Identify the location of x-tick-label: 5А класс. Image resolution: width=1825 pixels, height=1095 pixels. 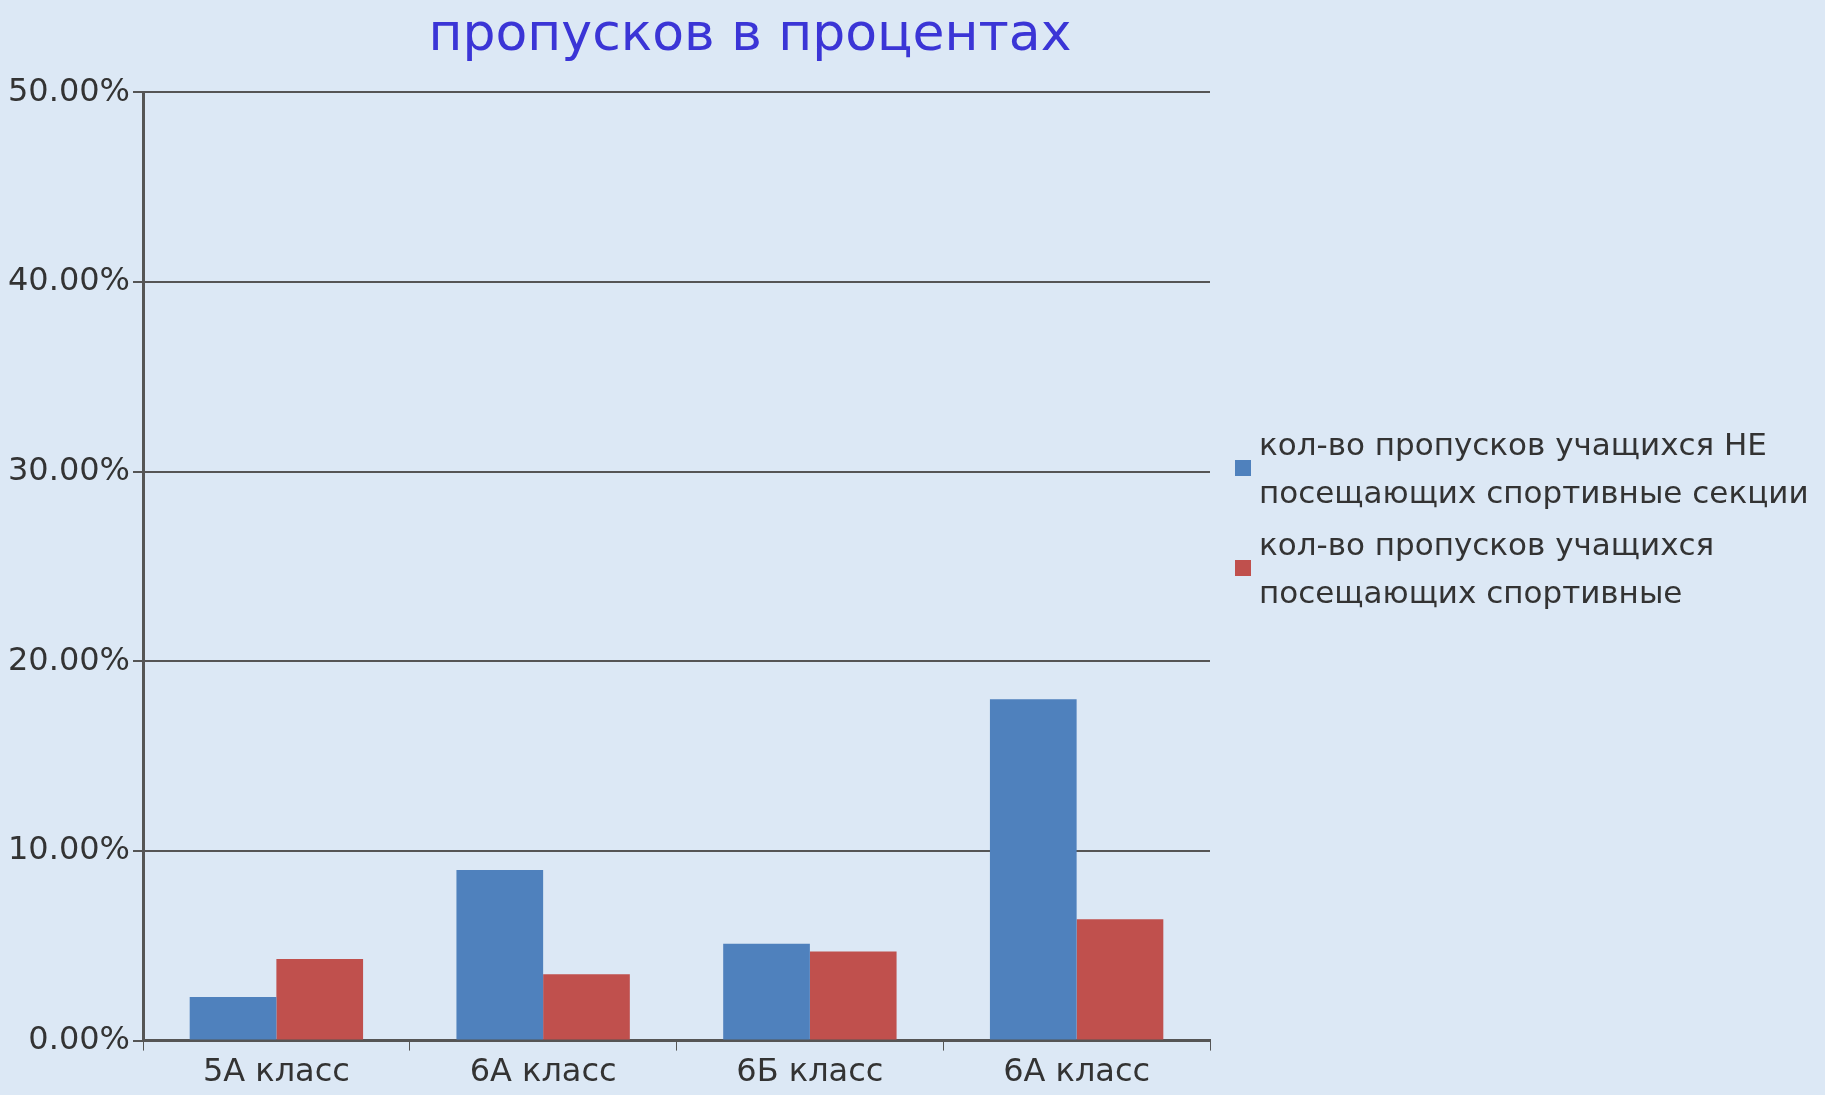
(276, 1070).